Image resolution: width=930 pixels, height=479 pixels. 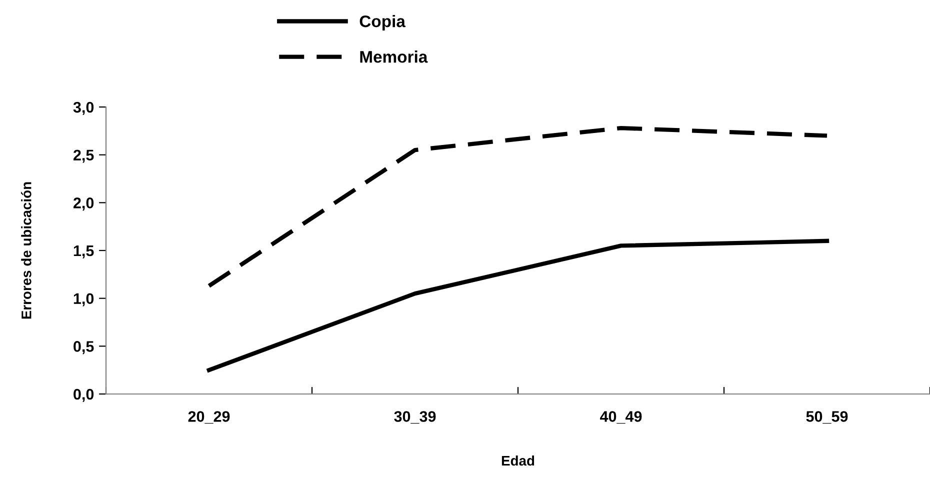 What do you see at coordinates (83, 204) in the screenshot?
I see `y-tick-label: 2,0` at bounding box center [83, 204].